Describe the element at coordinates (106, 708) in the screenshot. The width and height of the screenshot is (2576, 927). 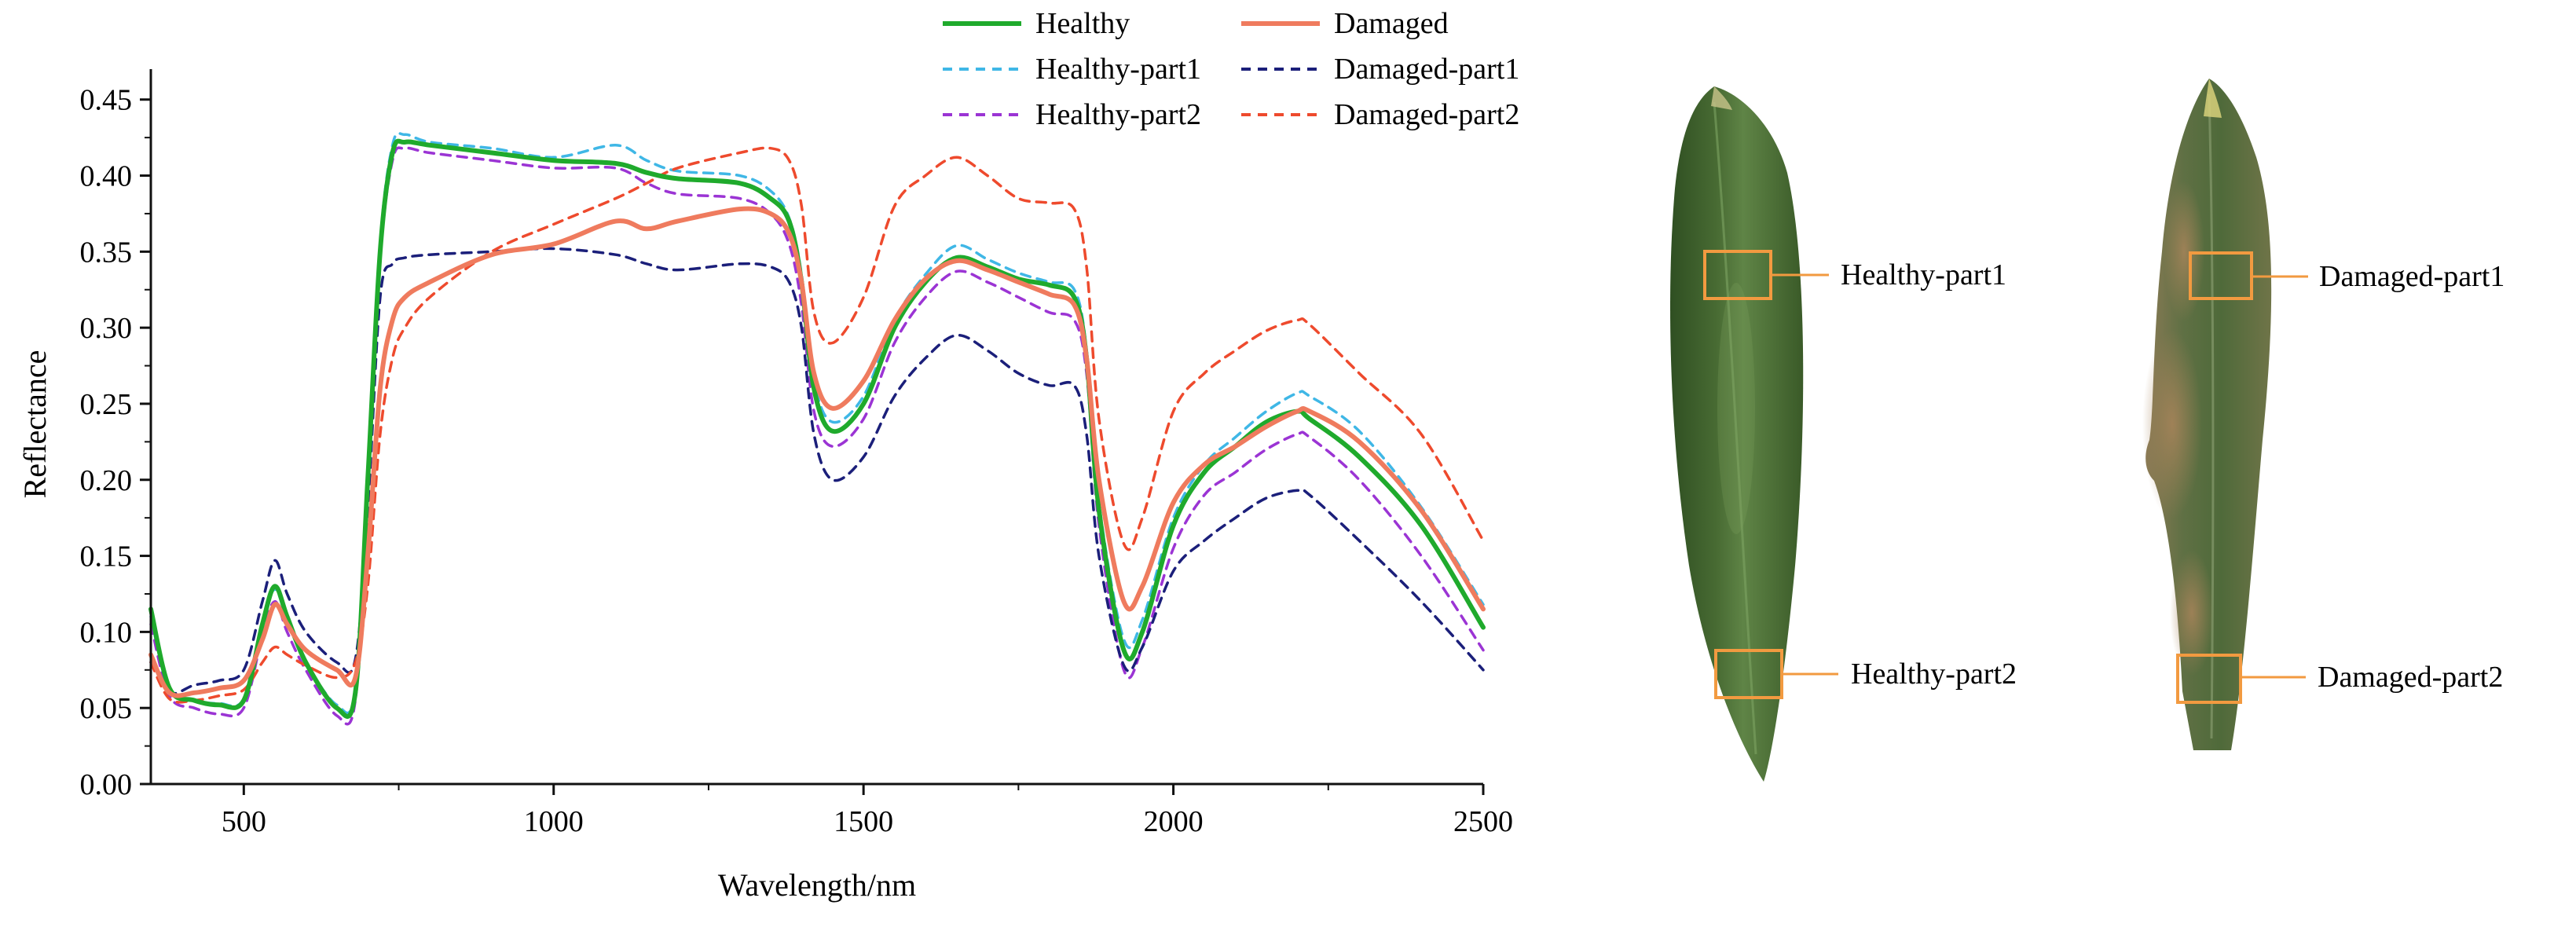
I see `y-tick-label: 0.05` at that location.